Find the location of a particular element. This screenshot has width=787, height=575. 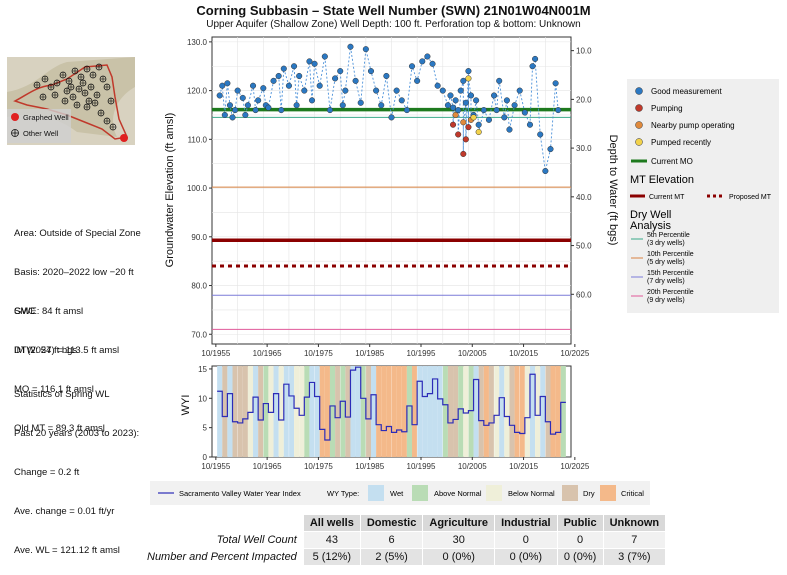

y2-tick-label: 20.0 is located at coordinates (584, 99).